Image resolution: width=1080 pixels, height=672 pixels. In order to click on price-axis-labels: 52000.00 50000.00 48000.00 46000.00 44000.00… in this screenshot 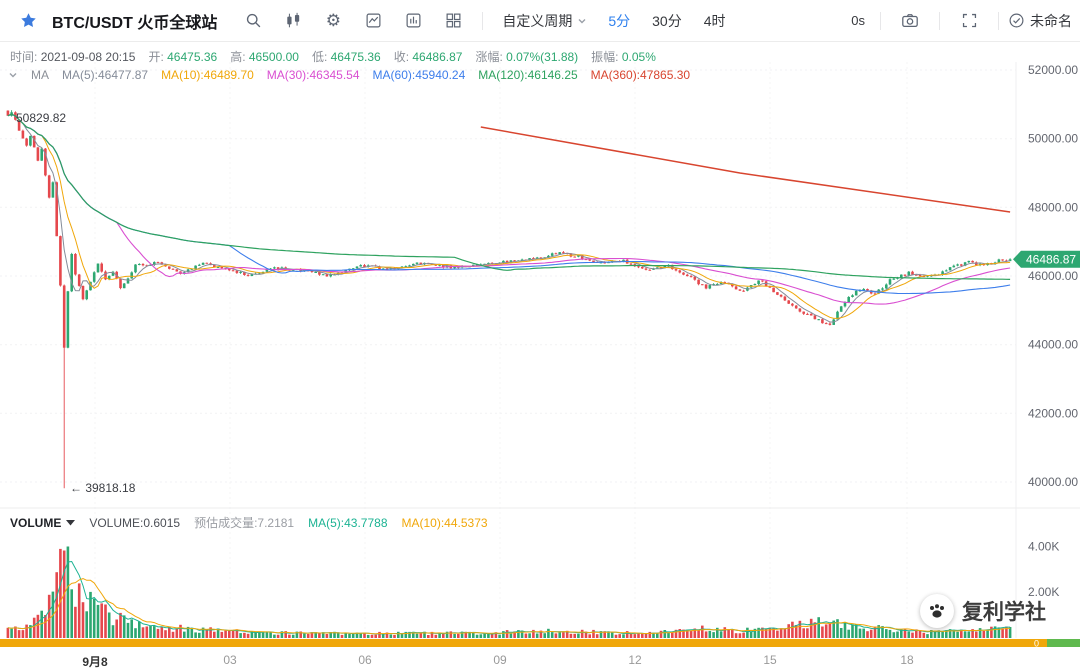, I will do `click(1053, 331)`.